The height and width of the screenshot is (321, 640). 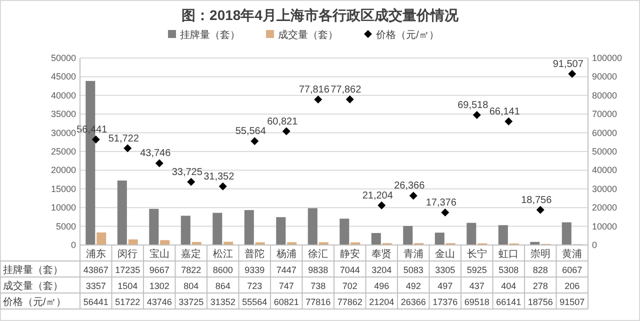 What do you see at coordinates (508, 286) in the screenshot?
I see `data-label: 404` at bounding box center [508, 286].